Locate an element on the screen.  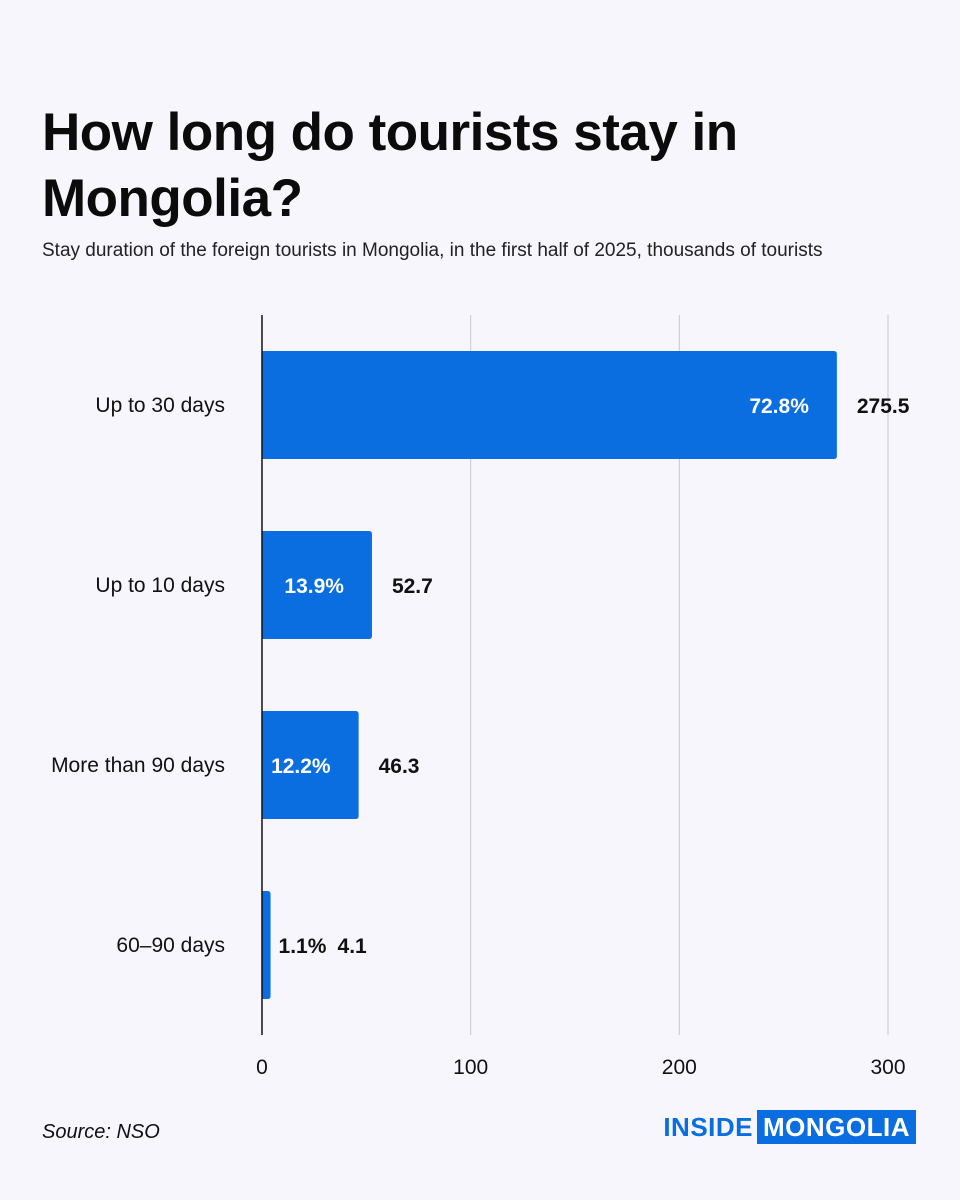
source-note: Source: NSO is located at coordinates (101, 1132).